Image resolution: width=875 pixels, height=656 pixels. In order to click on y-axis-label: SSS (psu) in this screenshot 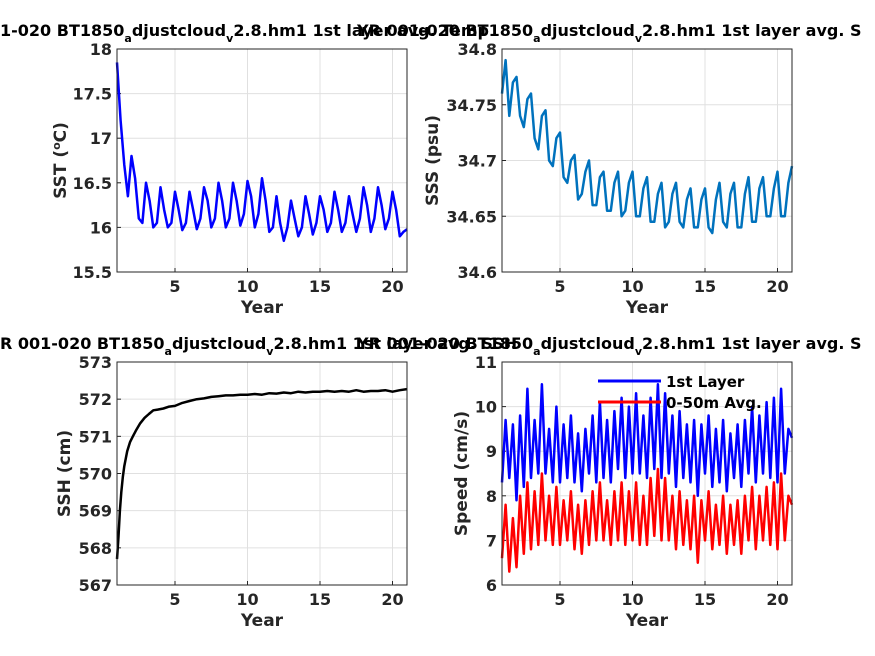, I will do `click(433, 160)`.